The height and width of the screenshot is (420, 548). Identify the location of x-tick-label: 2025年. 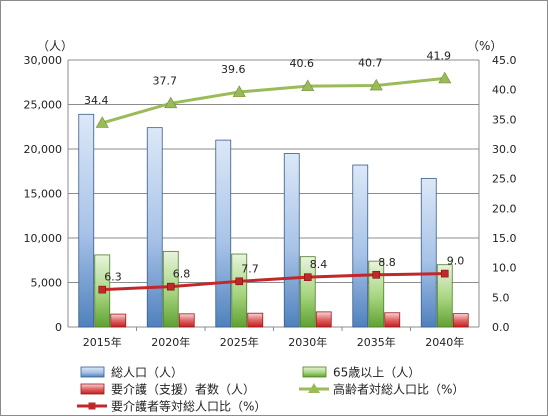
(239, 342).